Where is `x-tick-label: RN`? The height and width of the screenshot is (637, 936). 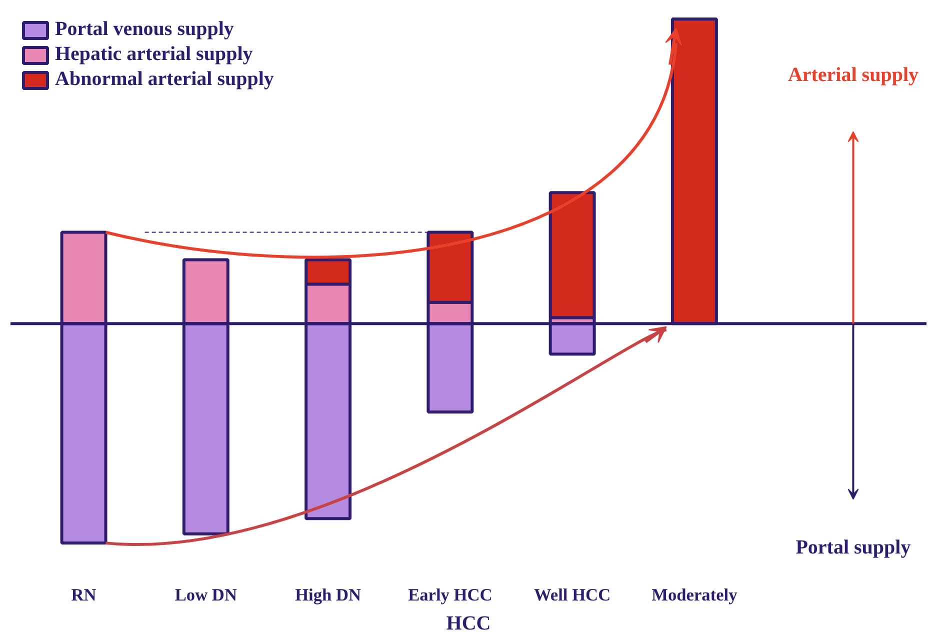 x-tick-label: RN is located at coordinates (84, 595).